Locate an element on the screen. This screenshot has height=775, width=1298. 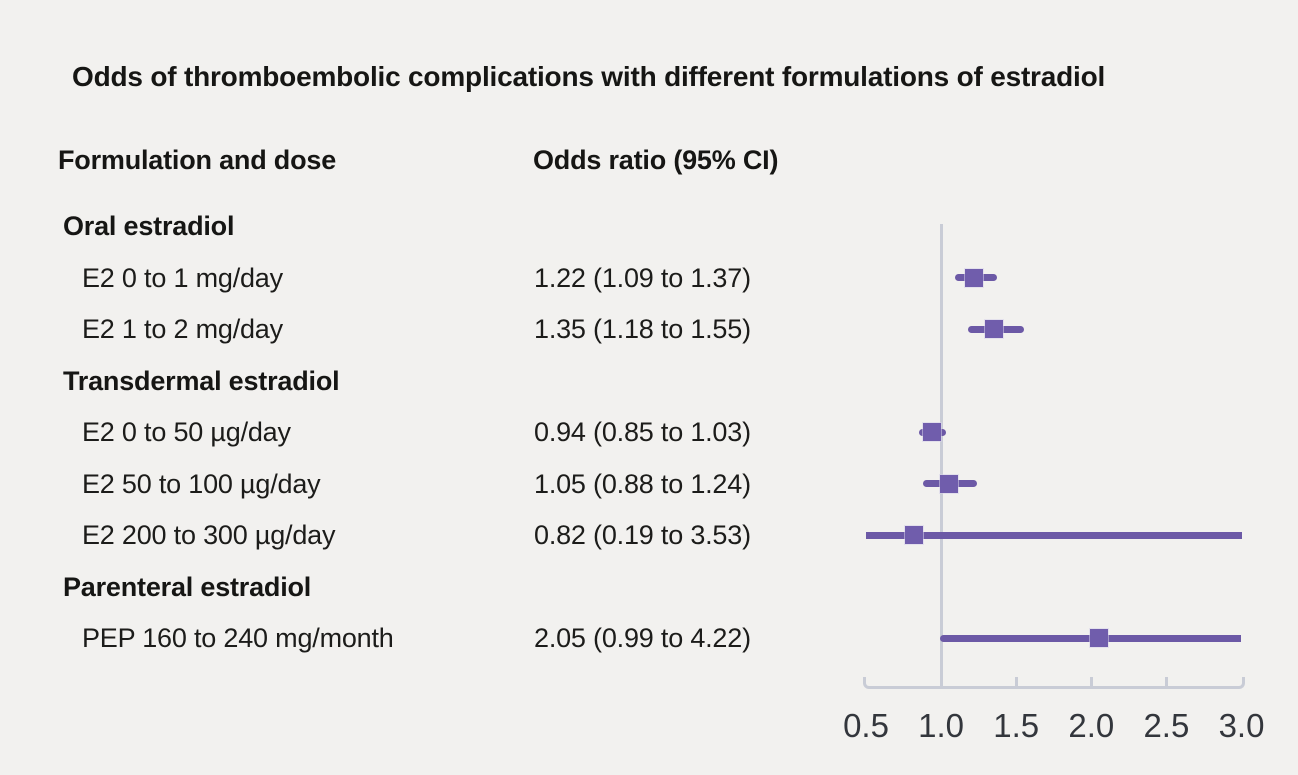
reference-line is located at coordinates (941, 456).